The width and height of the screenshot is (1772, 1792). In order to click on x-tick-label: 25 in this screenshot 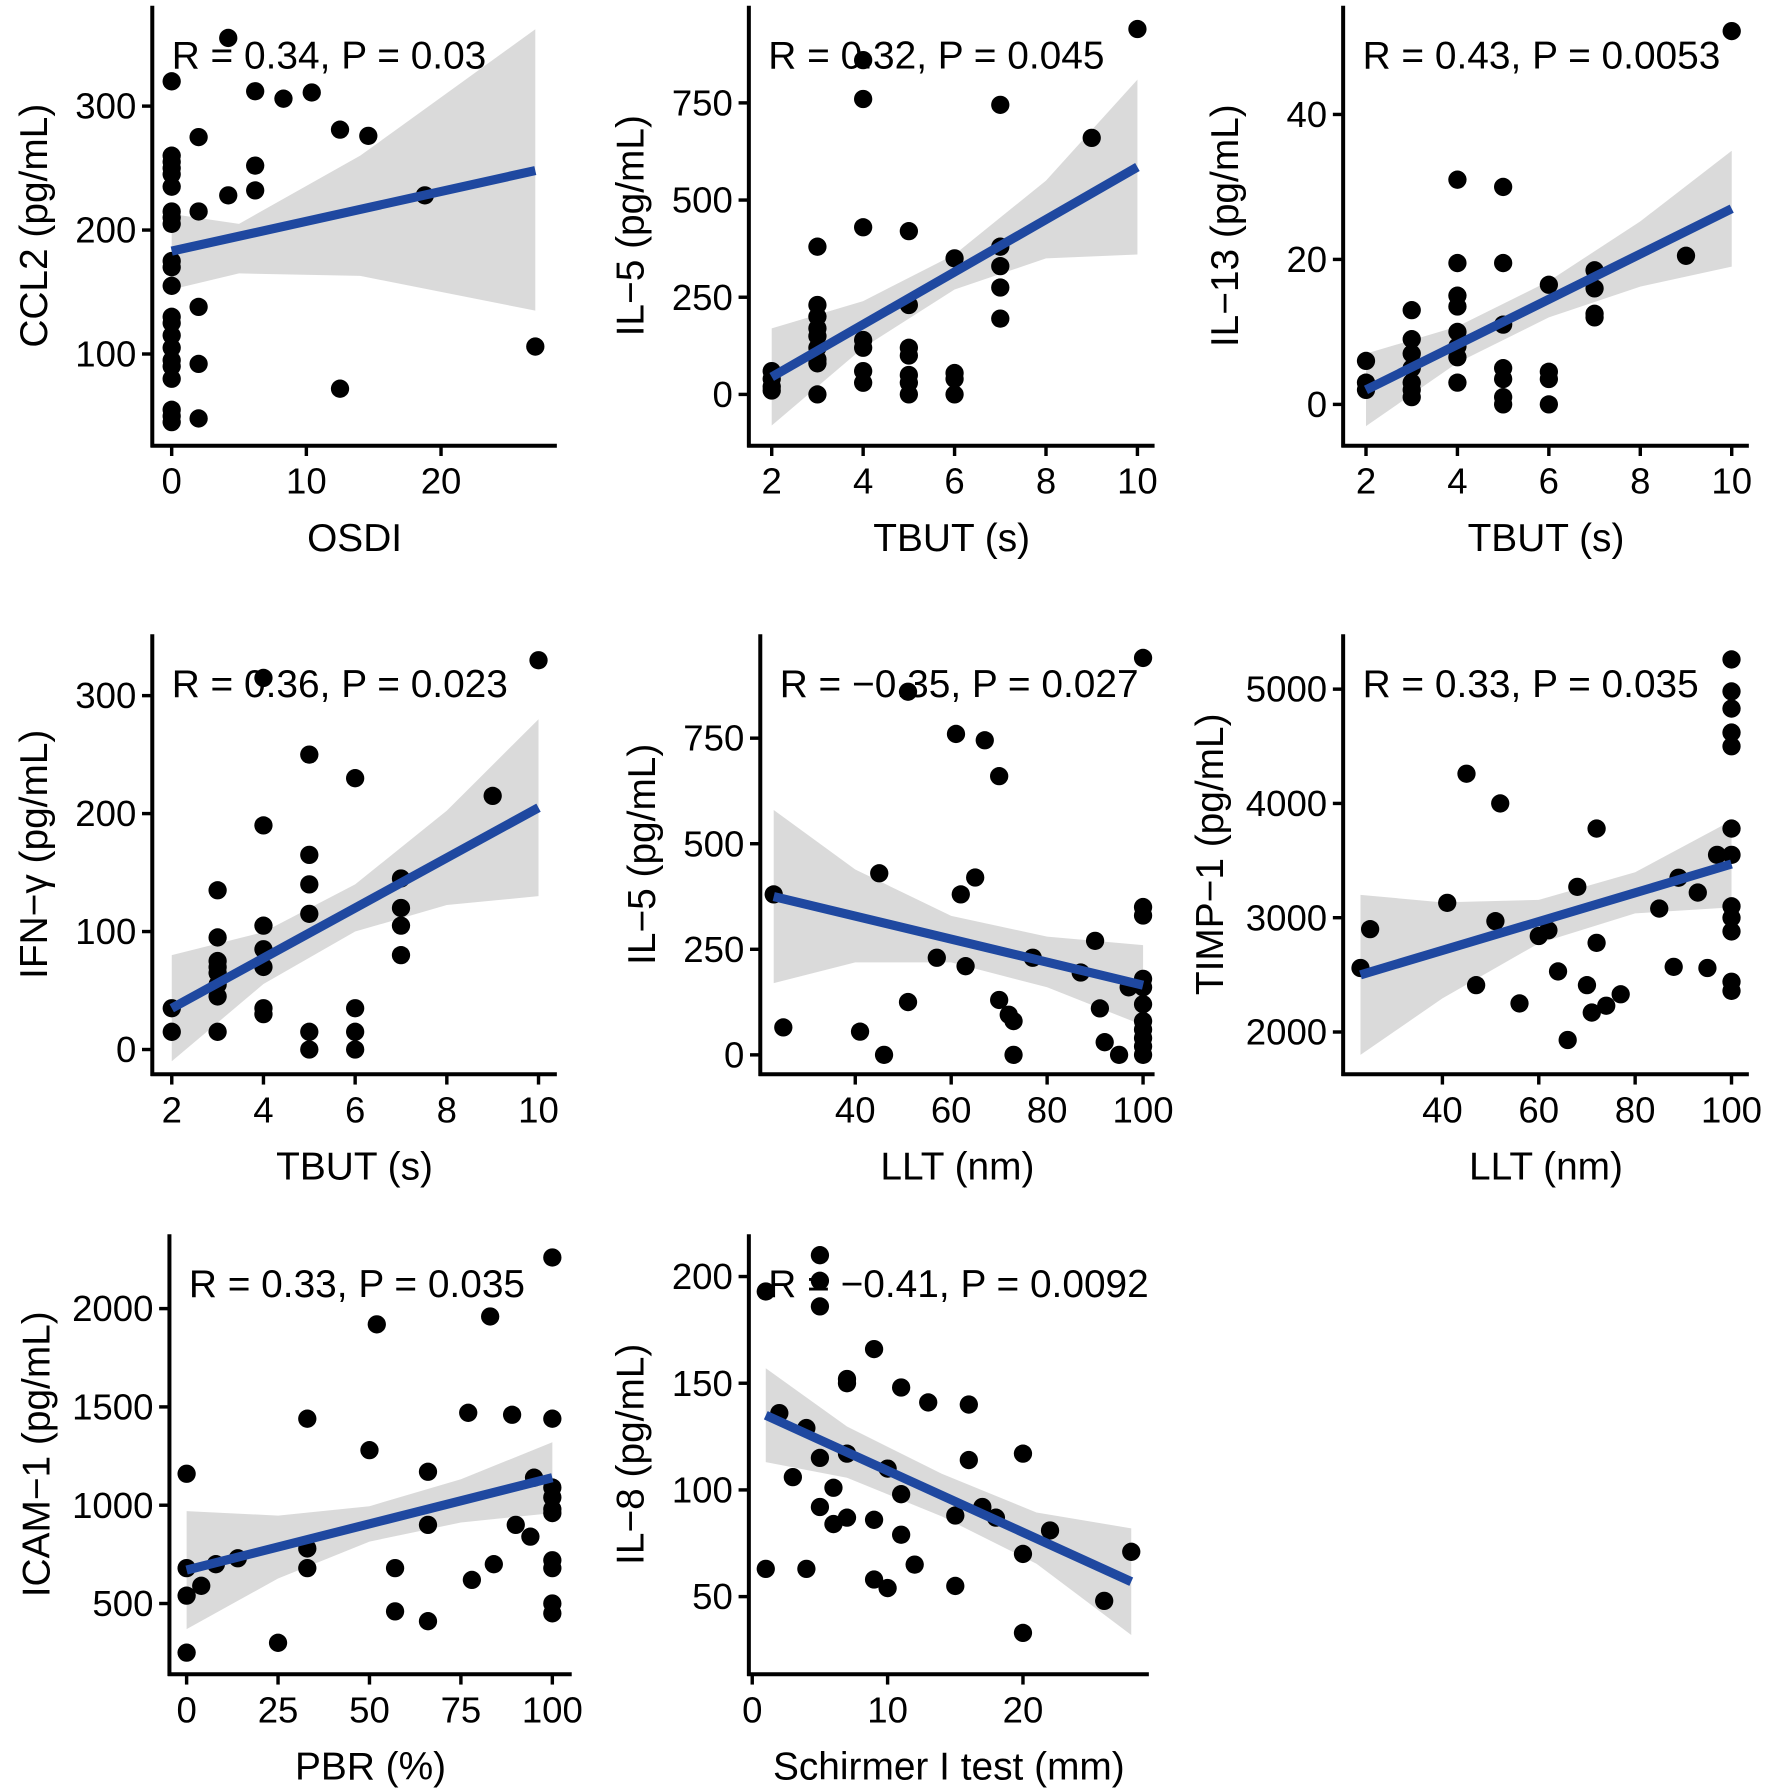, I will do `click(278, 1709)`.